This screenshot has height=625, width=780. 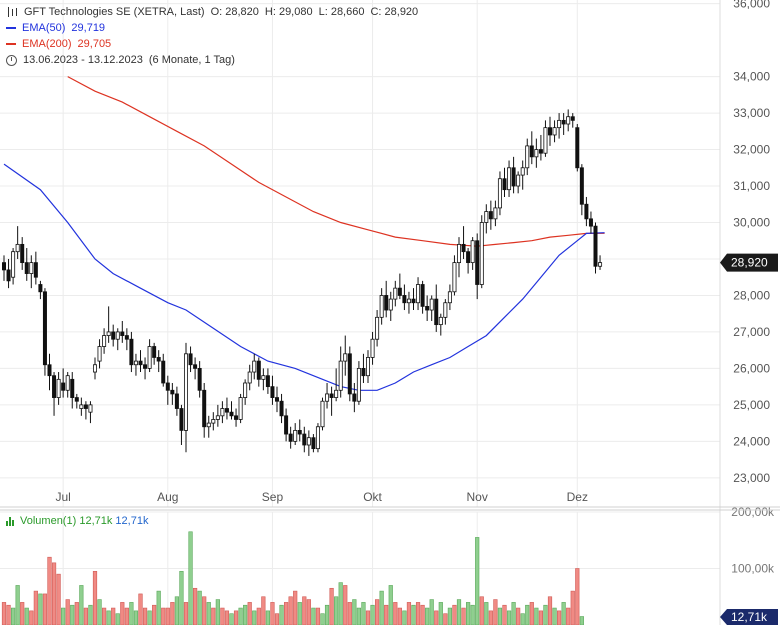 What do you see at coordinates (749, 617) in the screenshot?
I see `volume-badge-text: 12,71k` at bounding box center [749, 617].